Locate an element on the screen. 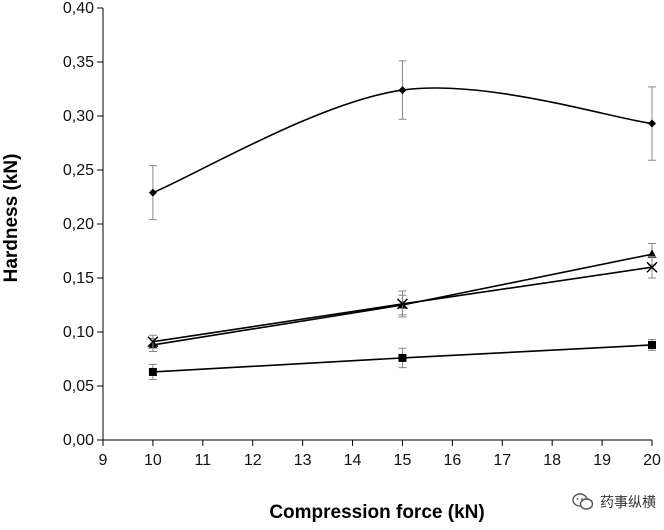 This screenshot has height=530, width=664. x-tick-label: 14 is located at coordinates (353, 460).